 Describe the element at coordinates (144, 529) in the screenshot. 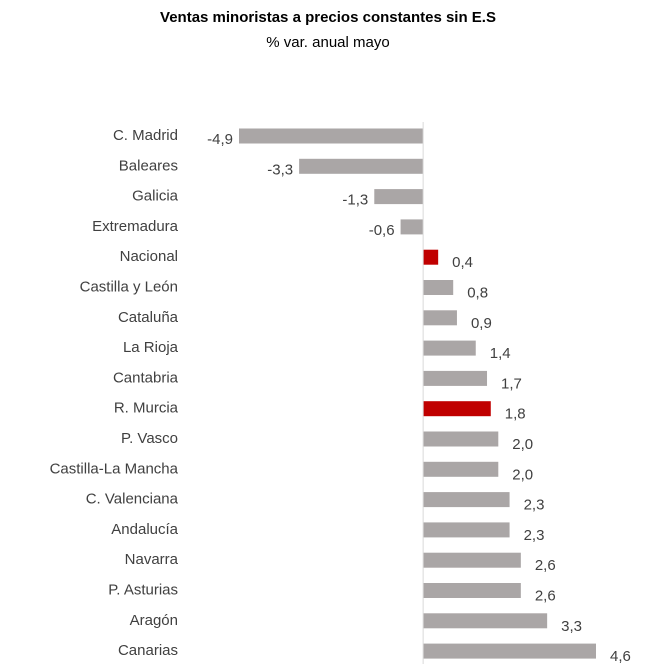

I see `category-label: Andalucía` at that location.